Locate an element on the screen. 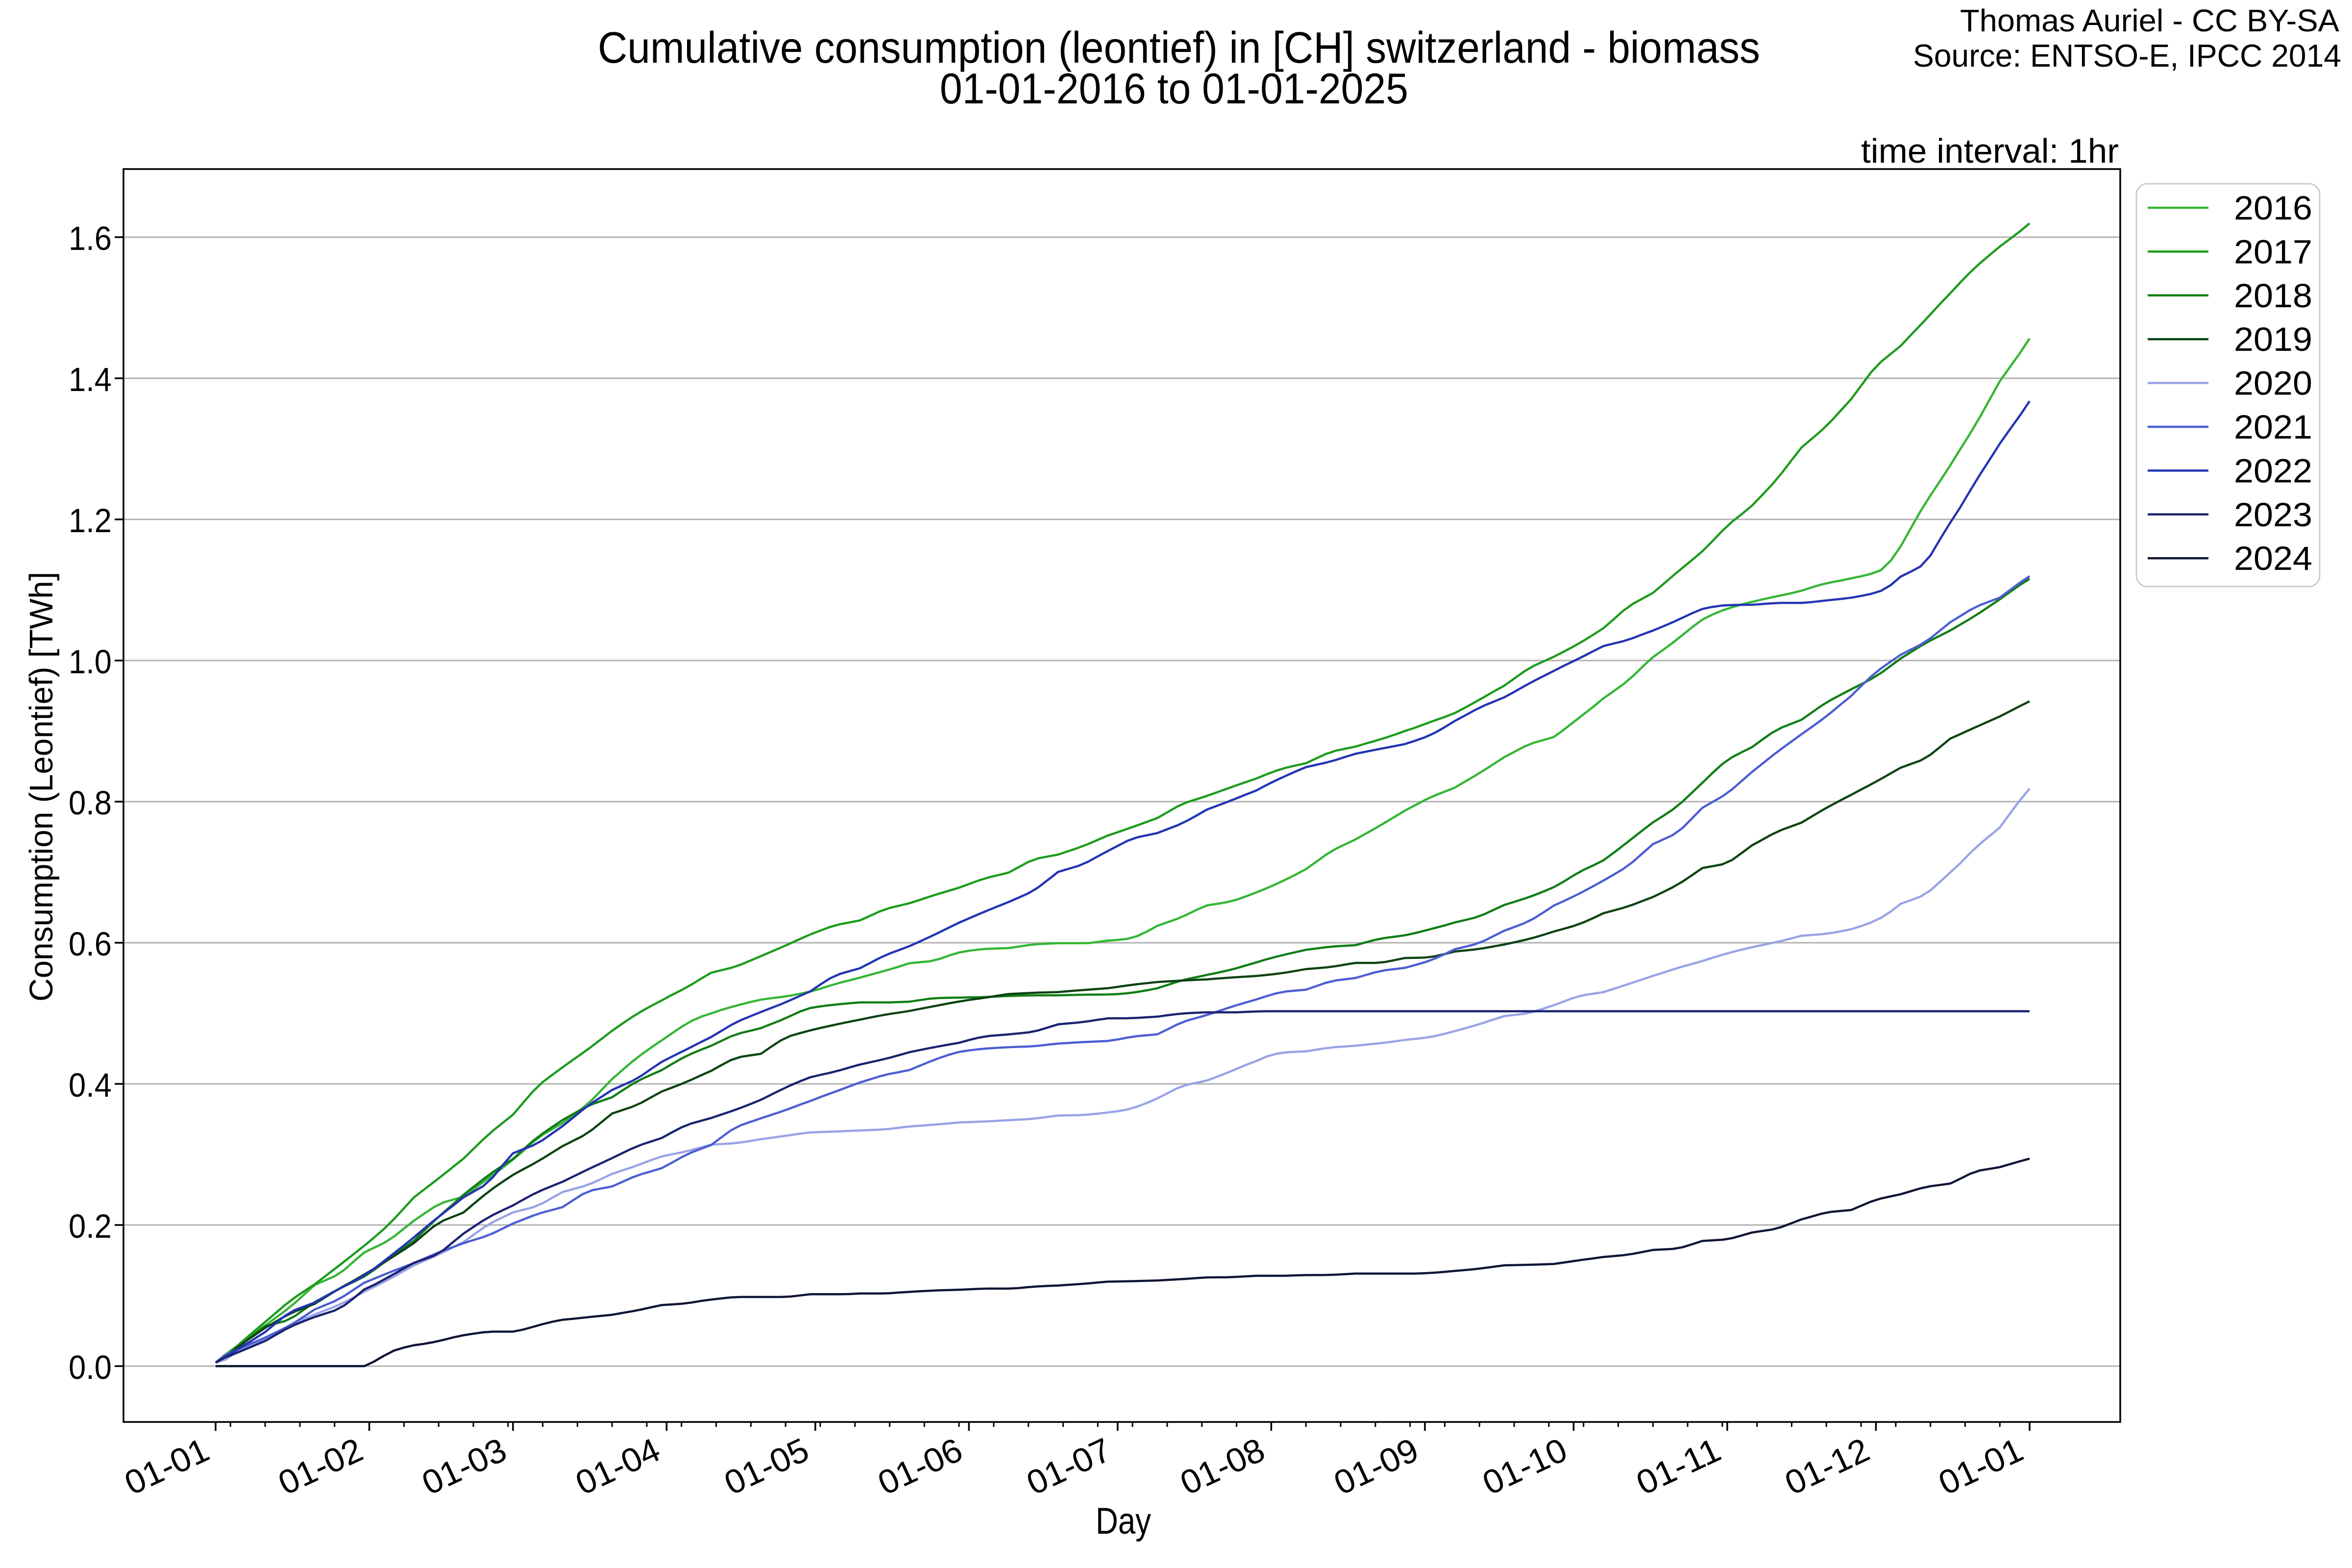 The height and width of the screenshot is (1568, 2352). svg-text: 2021 is located at coordinates (2273, 427).